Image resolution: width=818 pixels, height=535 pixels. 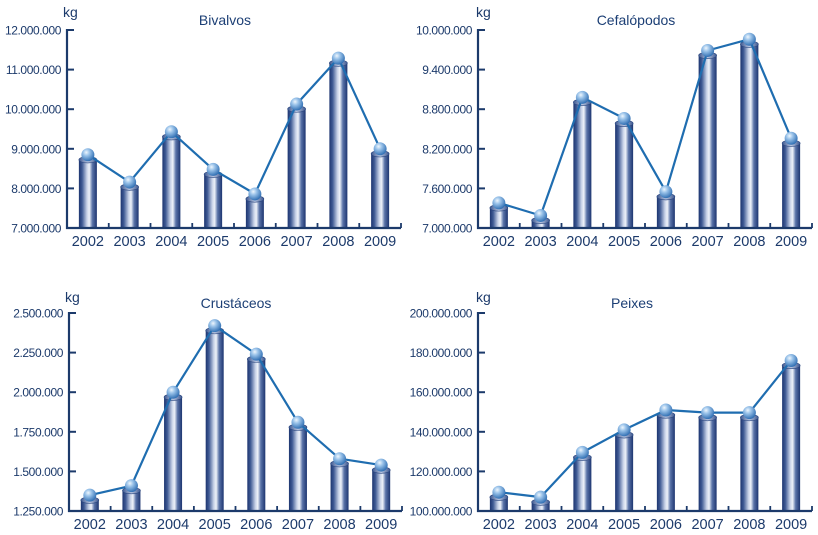 What do you see at coordinates (38, 393) in the screenshot?
I see `y-tick-label: 2.000.000` at bounding box center [38, 393].